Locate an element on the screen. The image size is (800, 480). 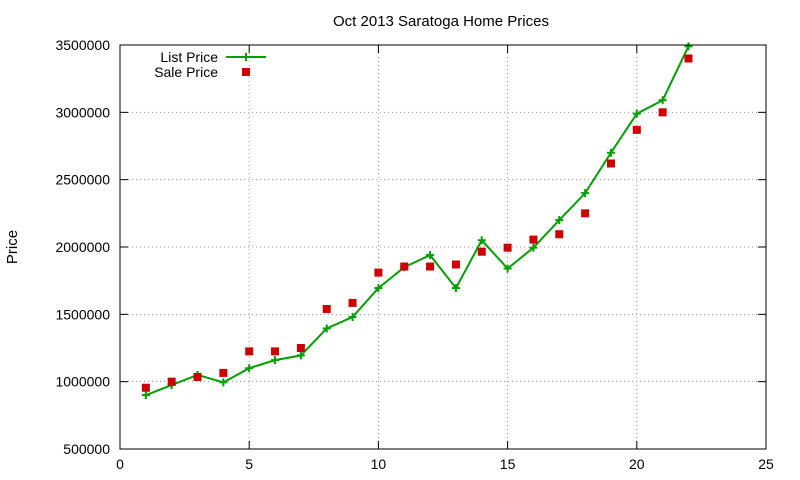
legend-plus-swatch is located at coordinates (246, 57).